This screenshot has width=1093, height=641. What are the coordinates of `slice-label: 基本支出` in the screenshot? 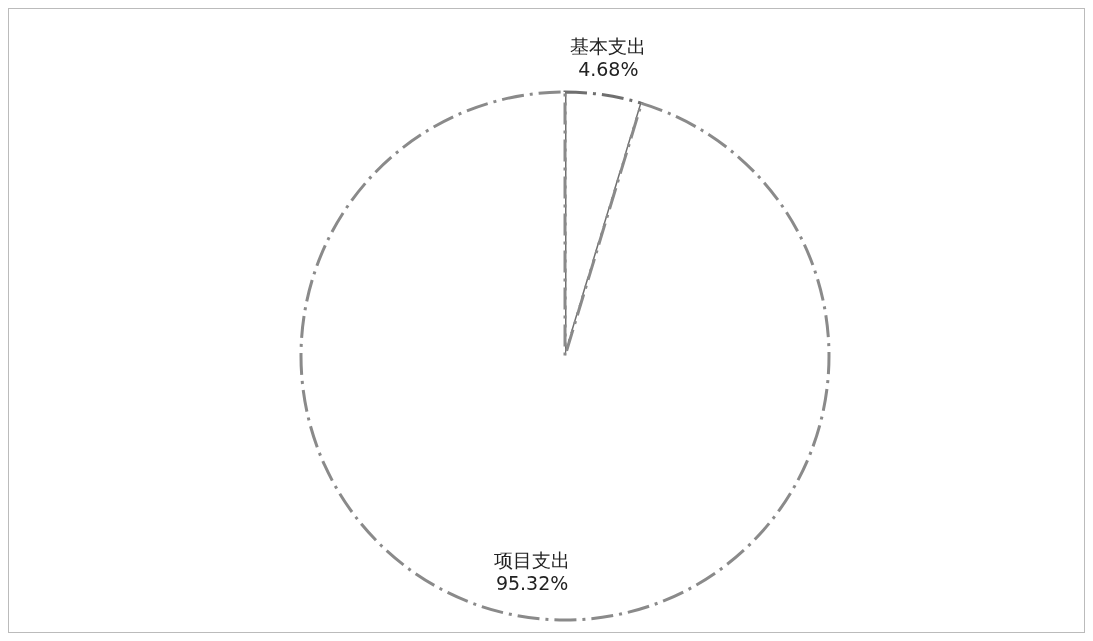 It's located at (608, 45).